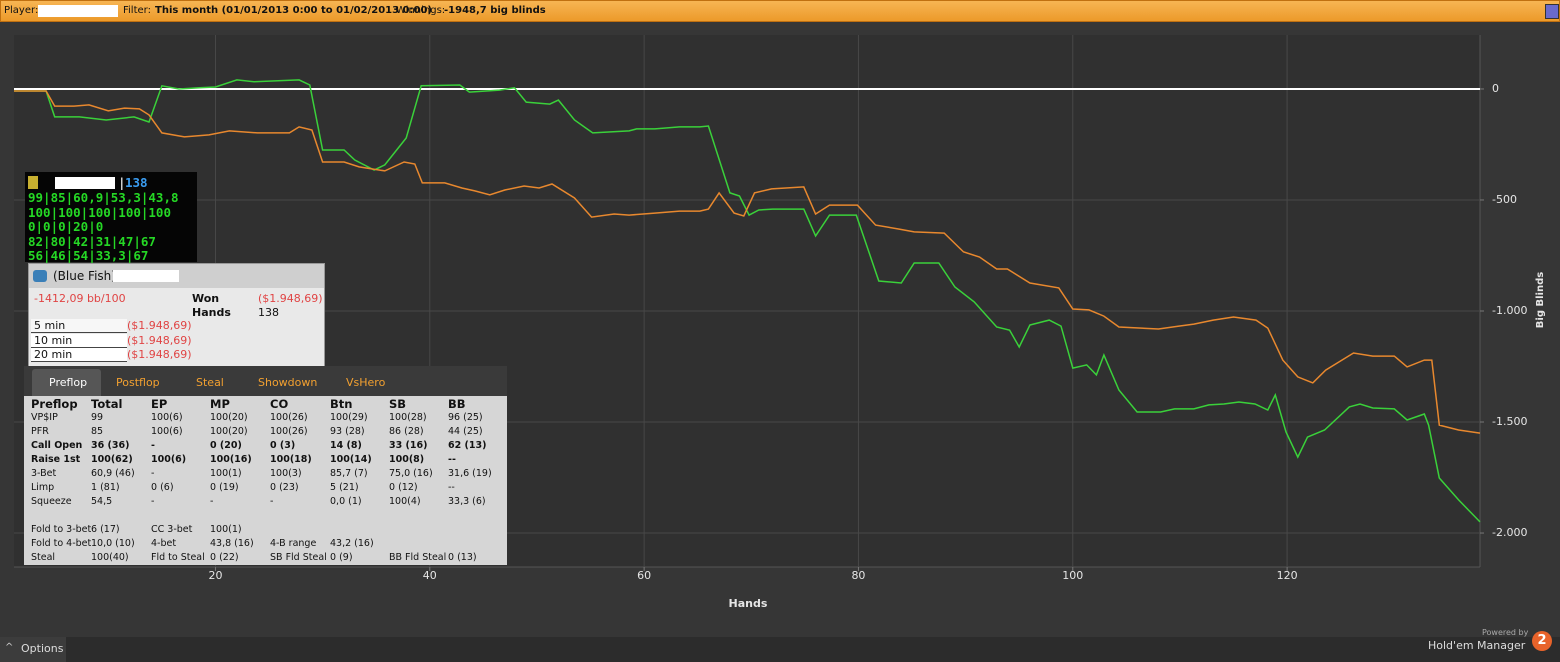  Describe the element at coordinates (408, 445) in the screenshot. I see `stat-cell: 33 (16)` at that location.